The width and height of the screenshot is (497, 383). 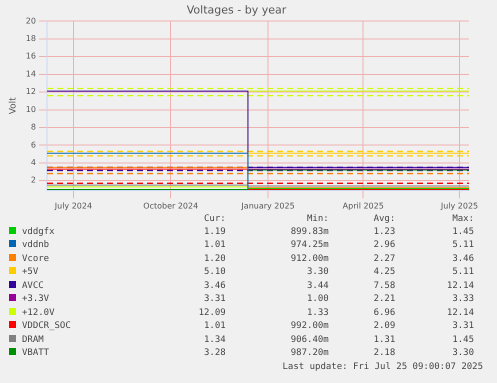 What do you see at coordinates (212, 313) in the screenshot?
I see `text: 12.09` at bounding box center [212, 313].